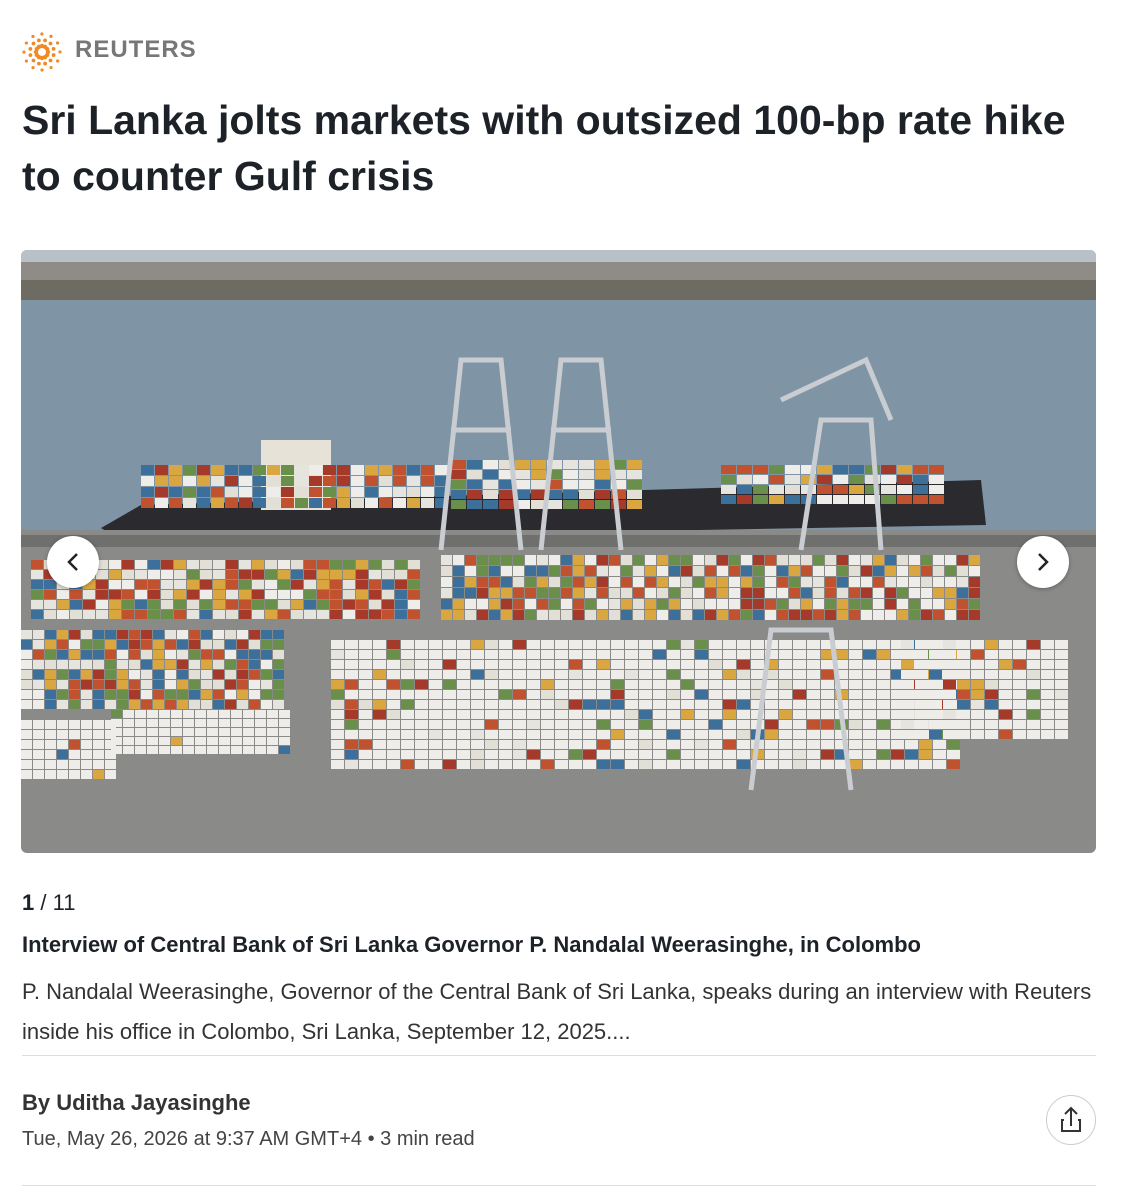 This screenshot has width=1122, height=1200. I want to click on share-button, so click(1071, 1120).